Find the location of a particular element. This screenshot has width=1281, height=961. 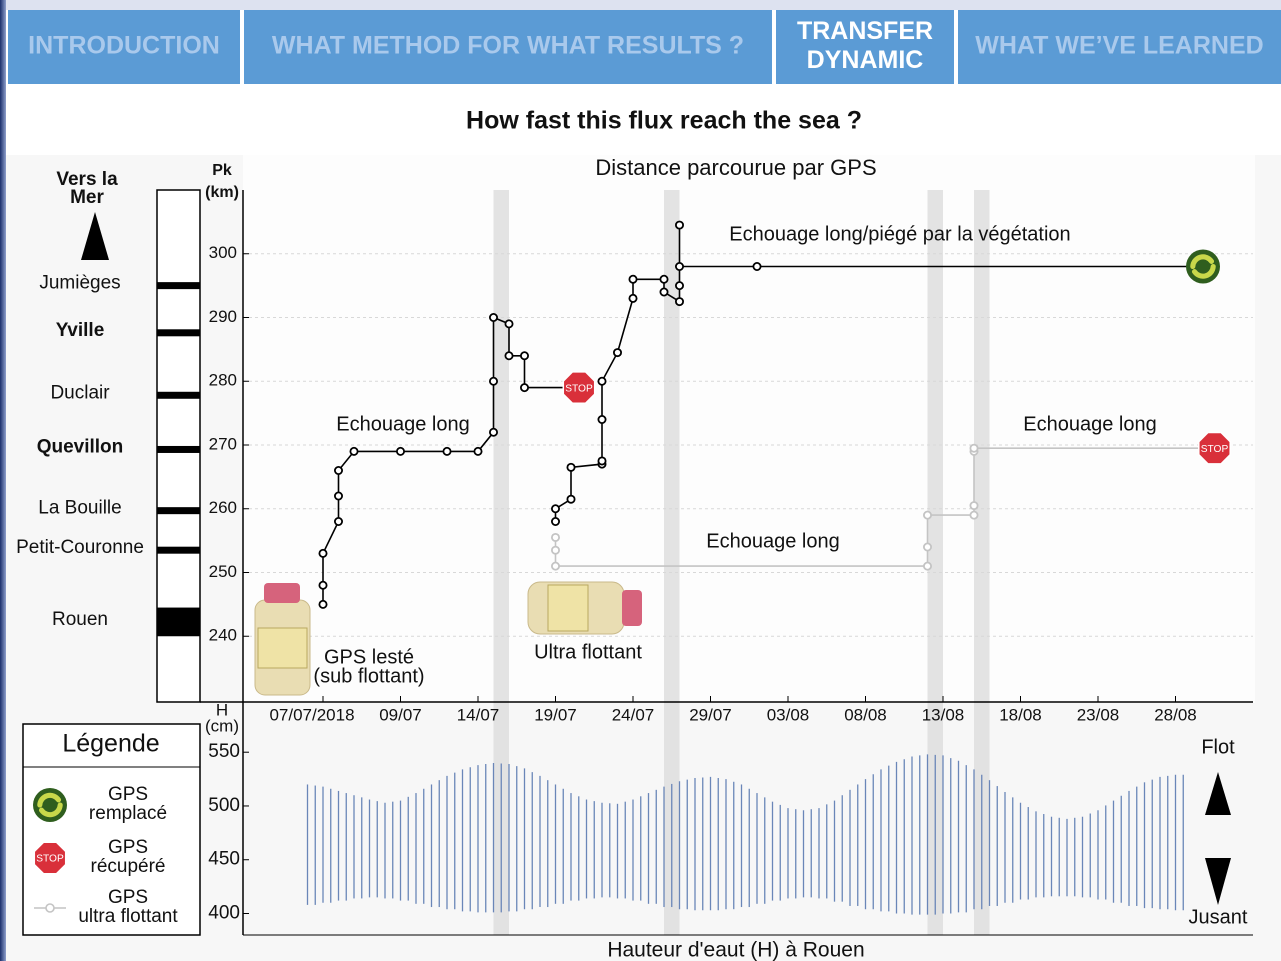

location-label: Rouen is located at coordinates (80, 619).